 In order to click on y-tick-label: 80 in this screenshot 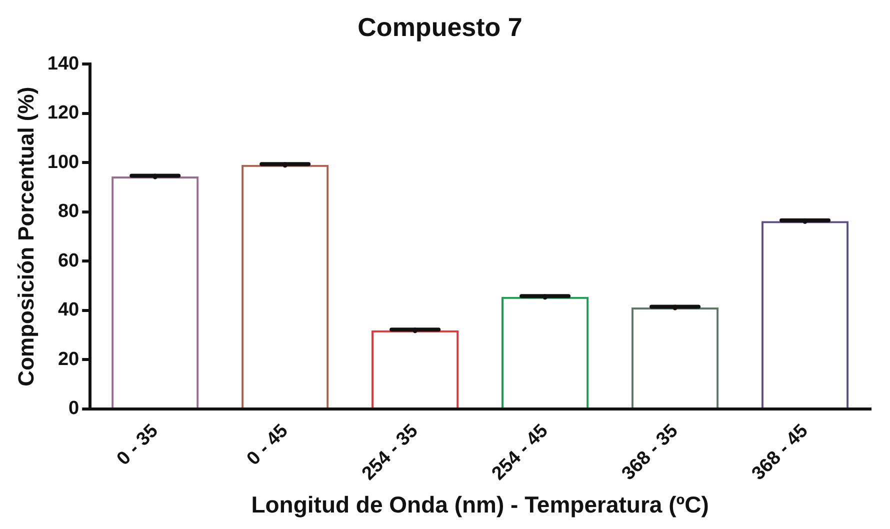, I will do `click(69, 211)`.